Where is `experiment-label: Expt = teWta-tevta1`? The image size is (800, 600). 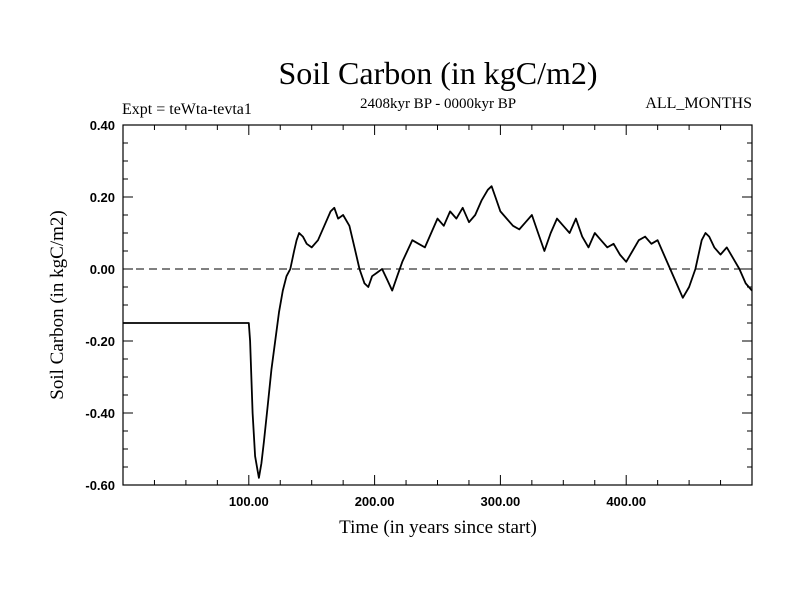 experiment-label: Expt = teWta-tevta1 is located at coordinates (187, 109).